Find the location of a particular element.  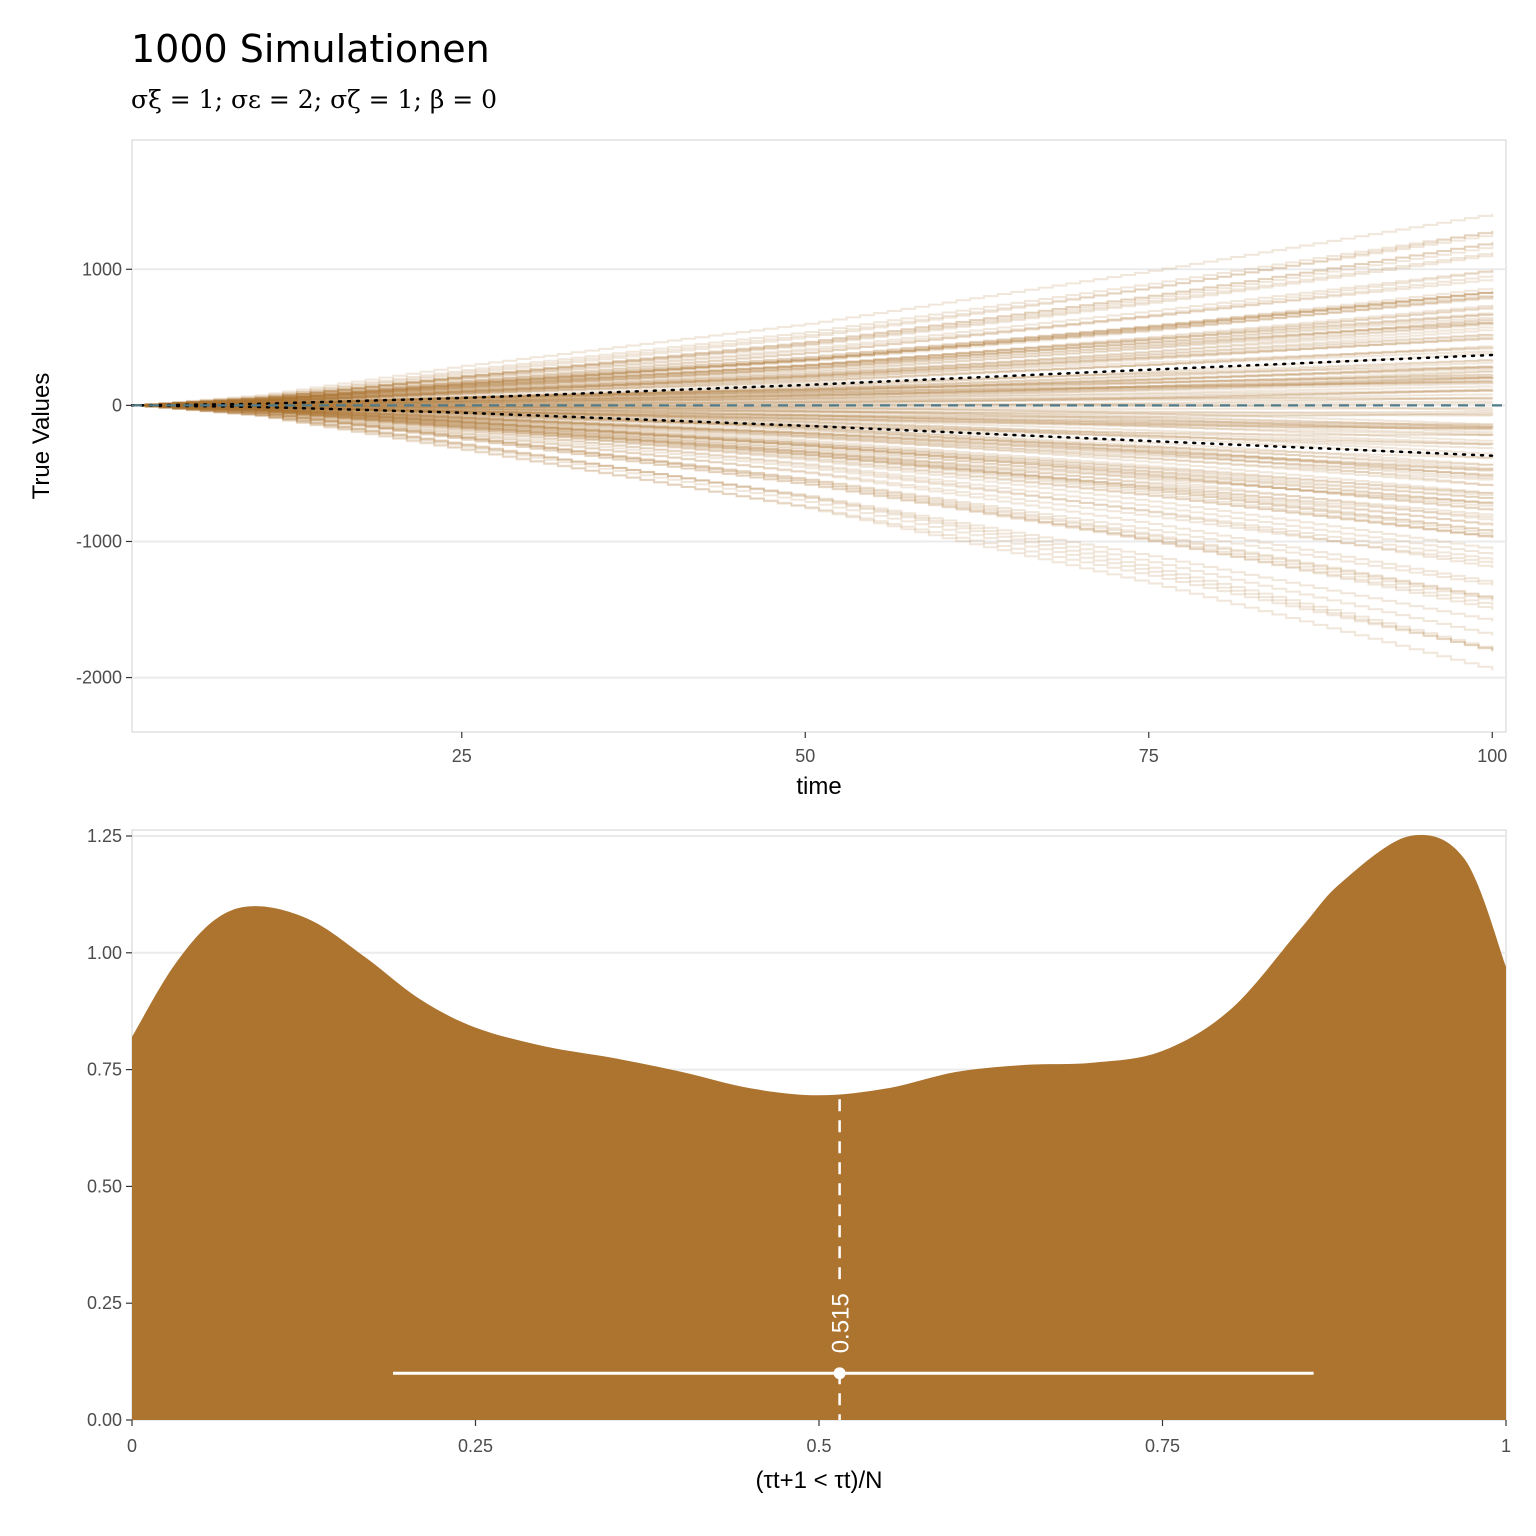

top-y-tick-label: -2000 is located at coordinates (99, 678).